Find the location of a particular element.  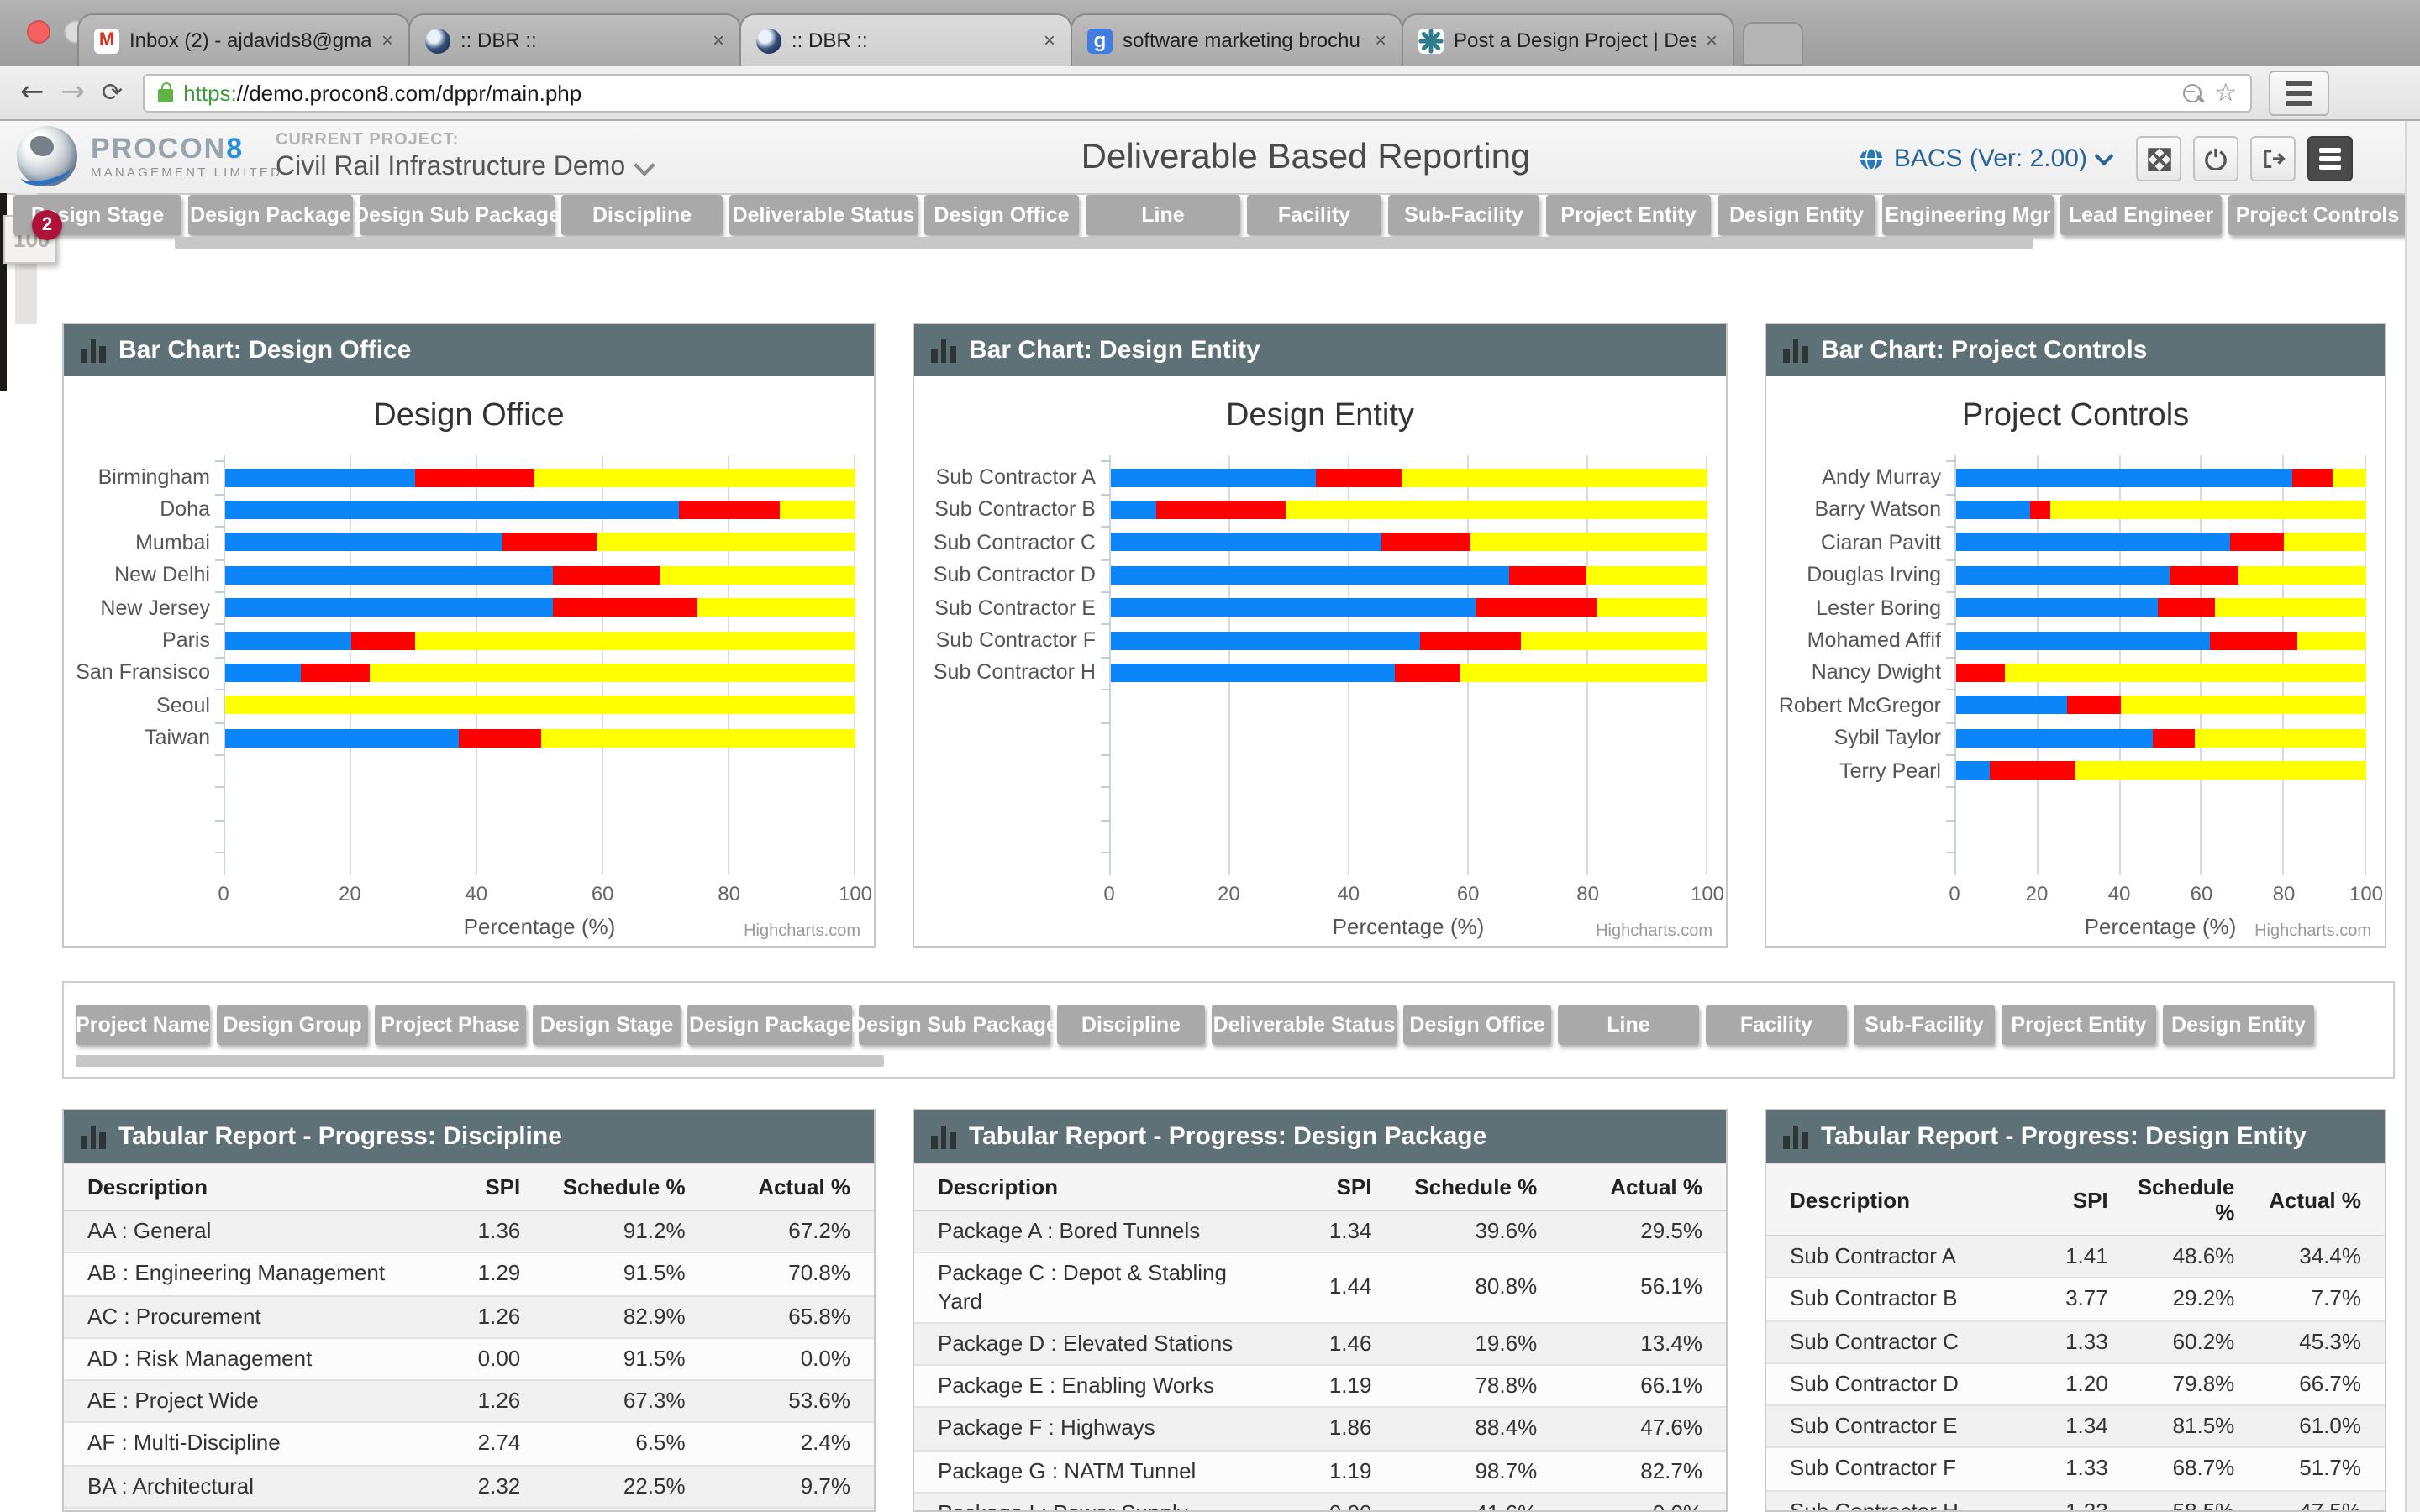

app-menu-button is located at coordinates (2330, 158).